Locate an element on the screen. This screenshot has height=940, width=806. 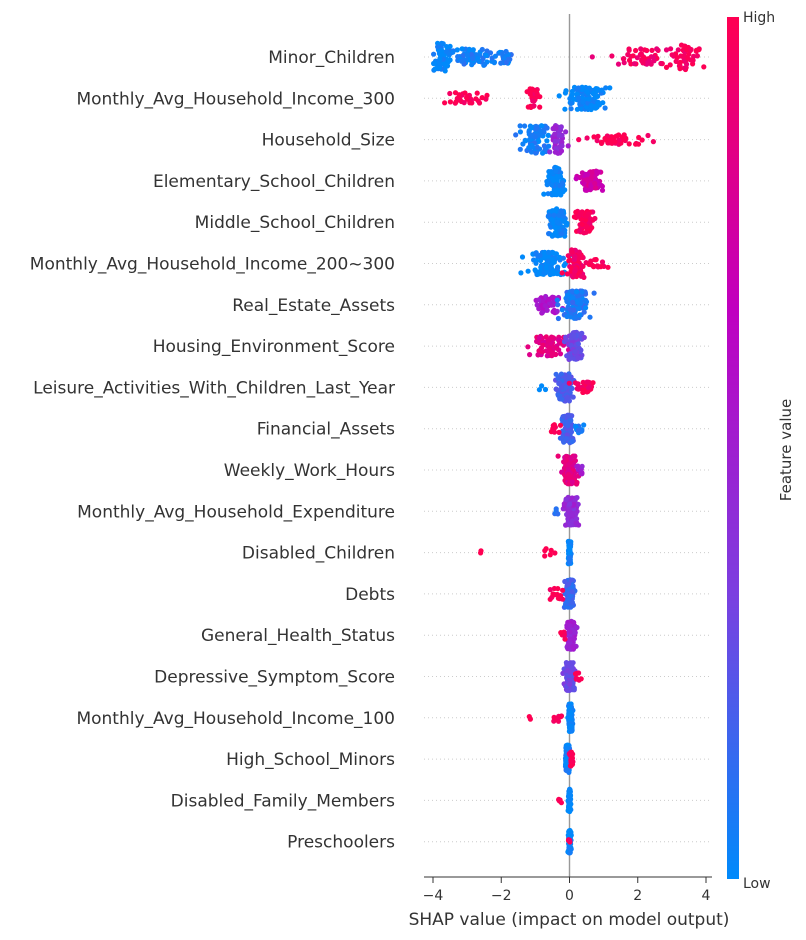
colorbar-title: Feature value is located at coordinates (786, 450).